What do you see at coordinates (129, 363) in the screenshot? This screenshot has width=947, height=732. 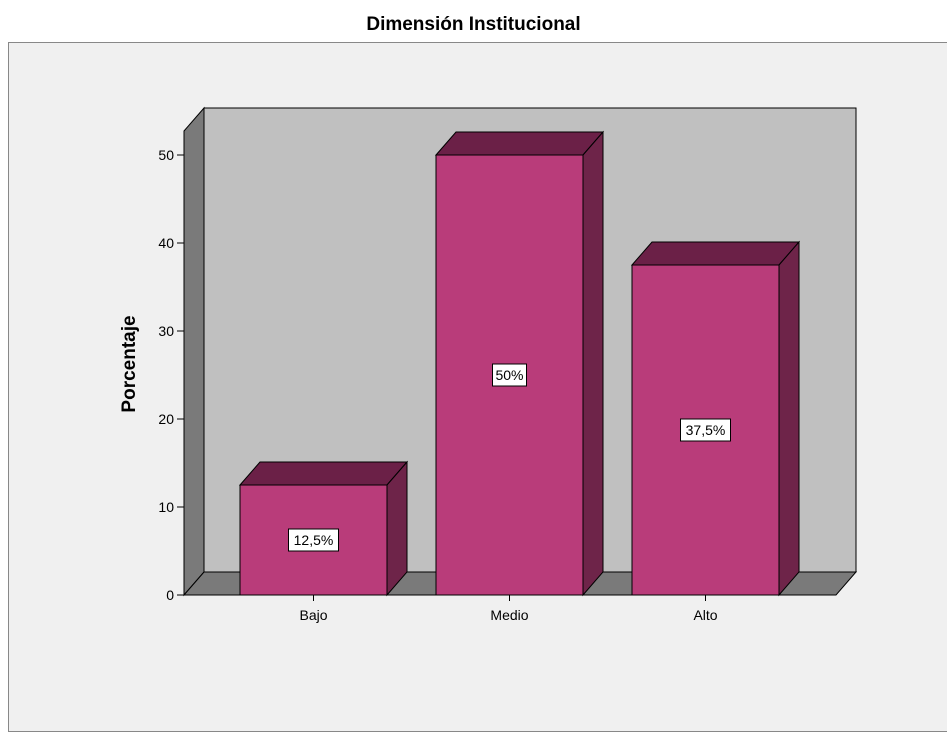 I see `y-axis-label: Porcentaje` at bounding box center [129, 363].